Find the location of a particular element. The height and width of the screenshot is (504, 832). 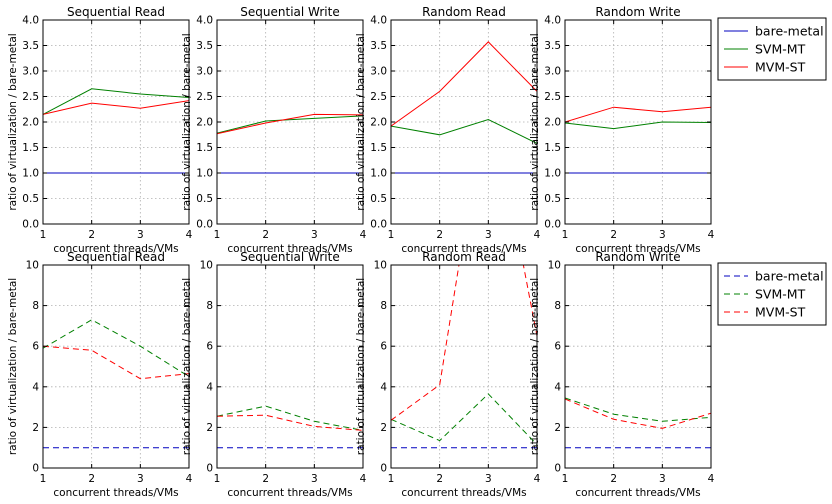

legend-box is located at coordinates (772, 294).